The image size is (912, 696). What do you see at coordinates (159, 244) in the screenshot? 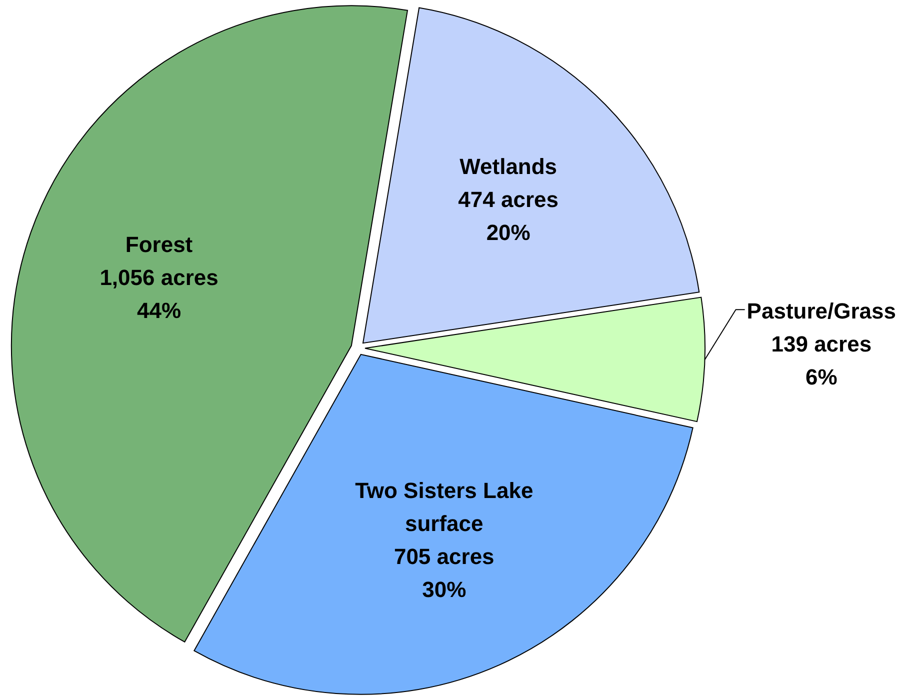
I see `slice-label: Forest` at bounding box center [159, 244].